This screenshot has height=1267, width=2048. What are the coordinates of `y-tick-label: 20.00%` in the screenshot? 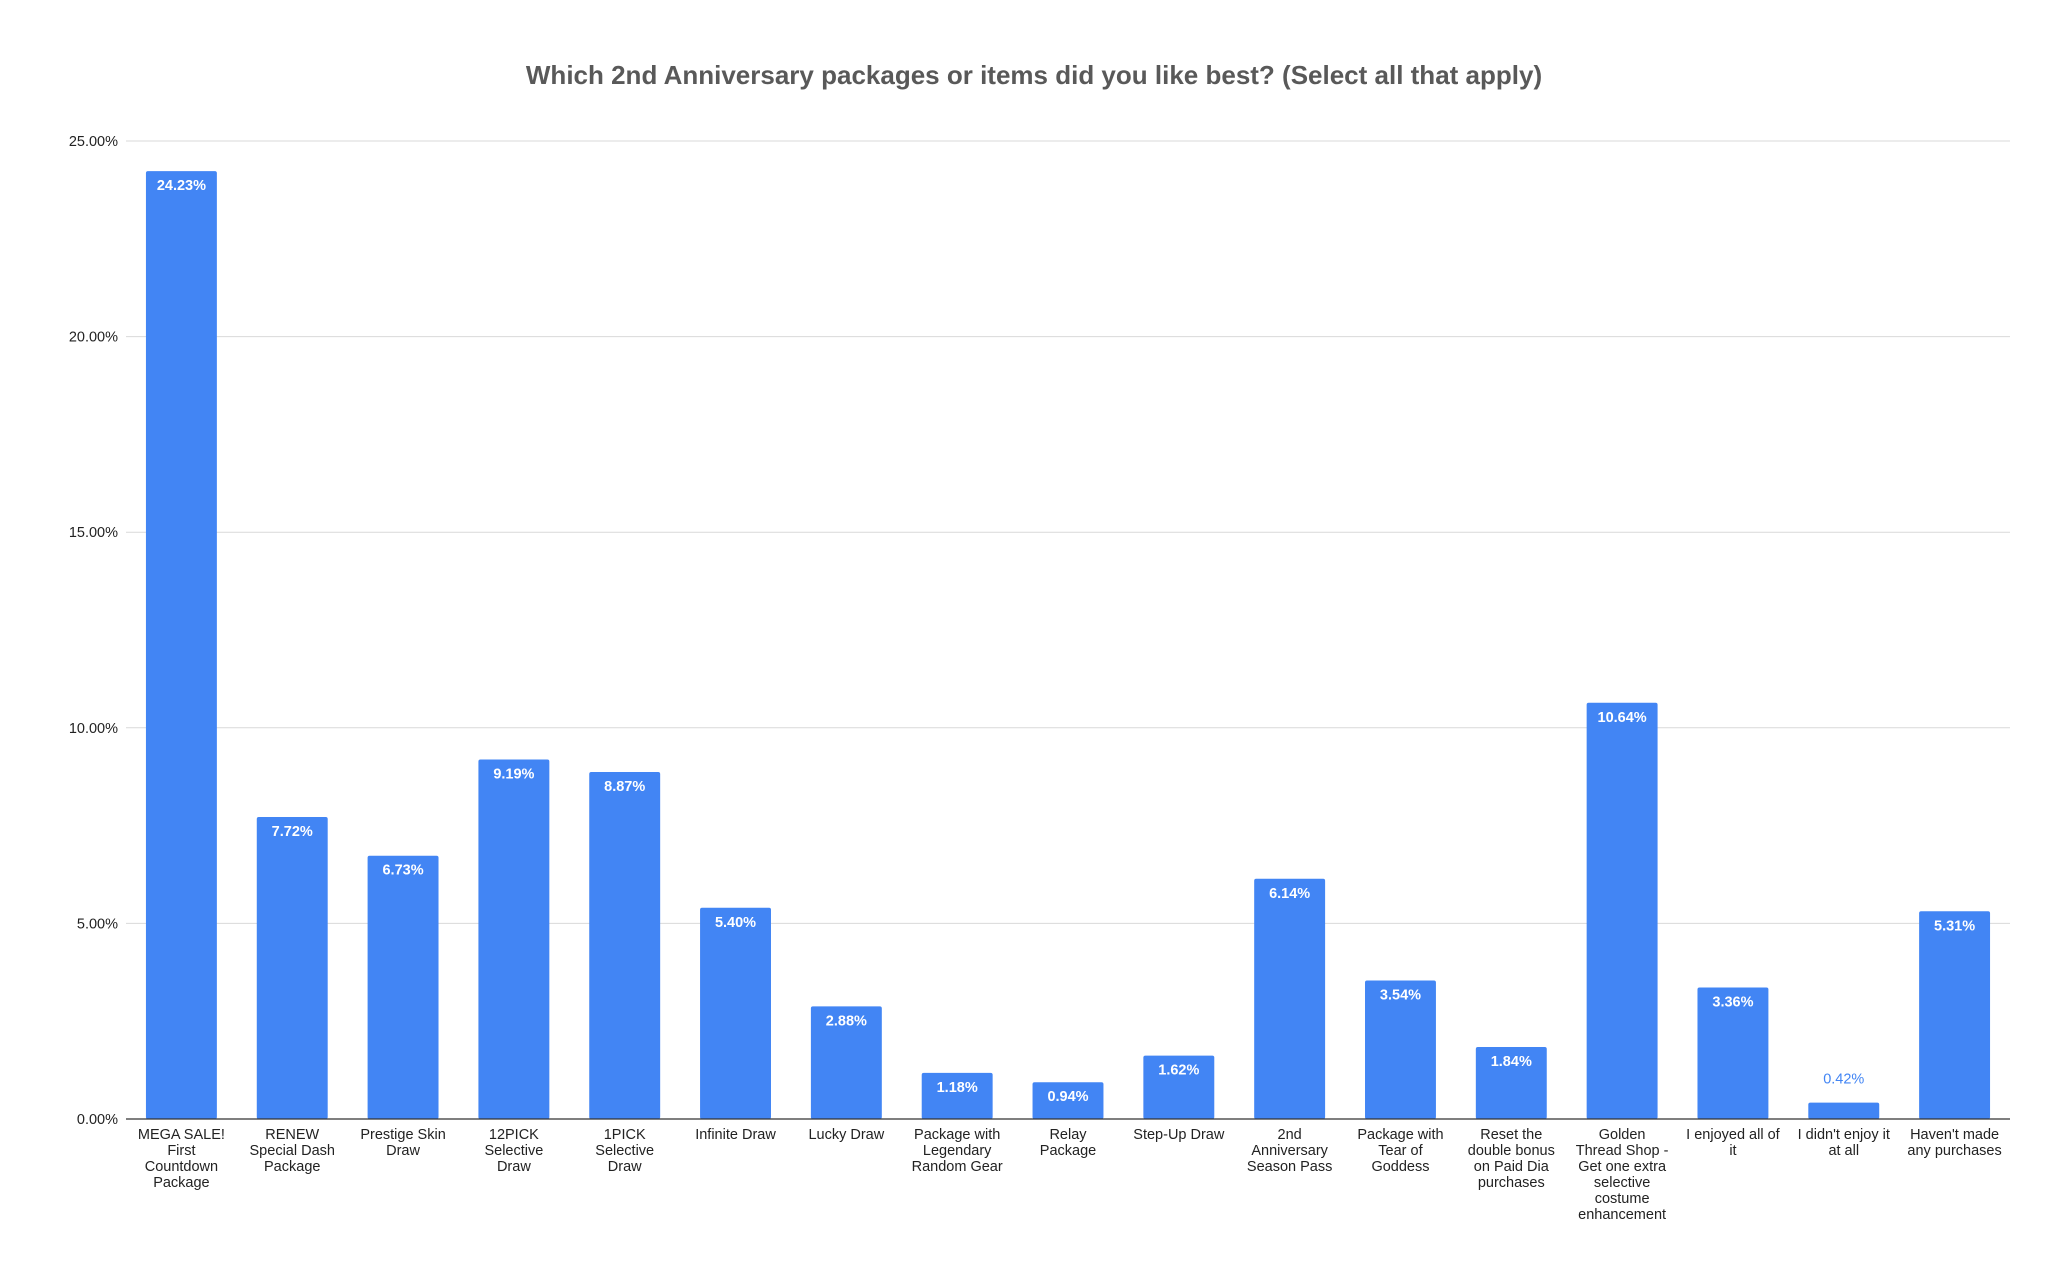 It's located at (93, 338).